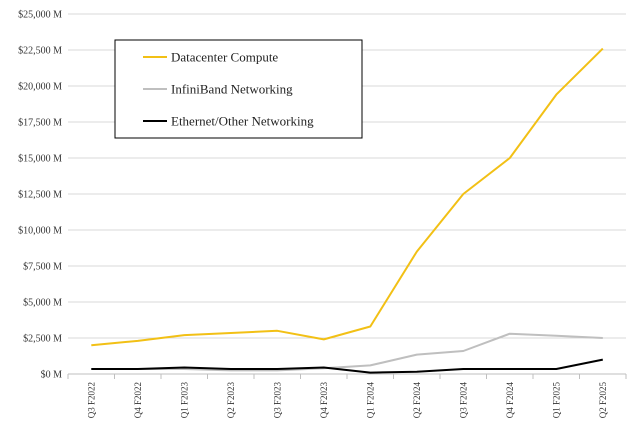 Image resolution: width=638 pixels, height=438 pixels. I want to click on y-tick-label: $5,000 M, so click(42, 303).